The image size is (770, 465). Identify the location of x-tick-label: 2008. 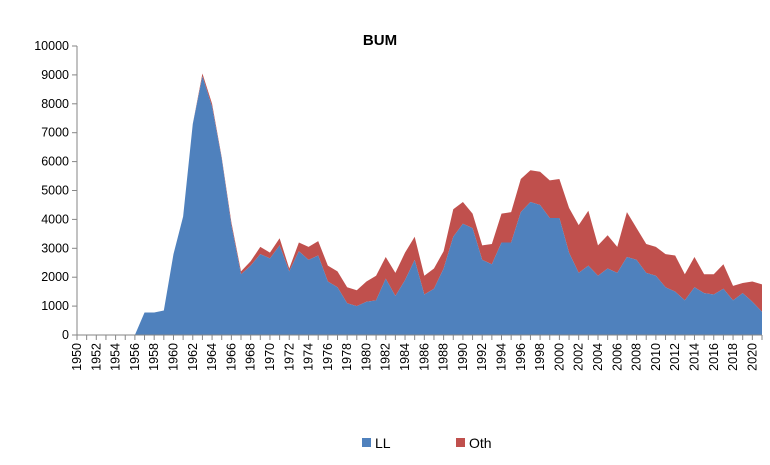
(637, 357).